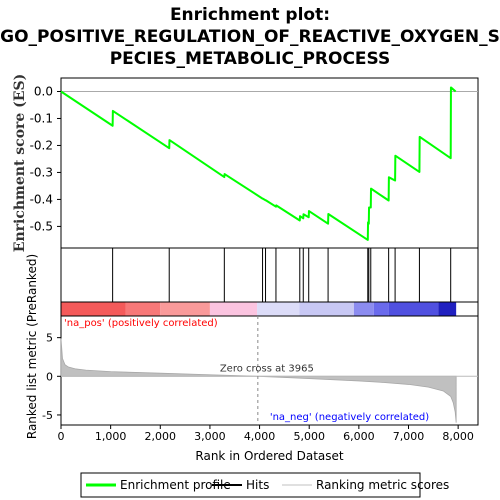 The image size is (500, 500). Describe the element at coordinates (250, 59) in the screenshot. I see `title-line-3: PECIES_METABOLIC_PROCESS` at that location.